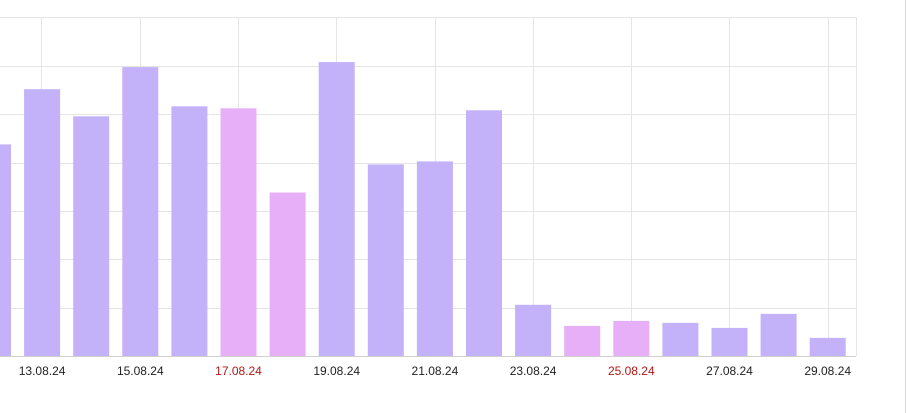  Describe the element at coordinates (827, 346) in the screenshot. I see `bar-29.08.24` at that location.